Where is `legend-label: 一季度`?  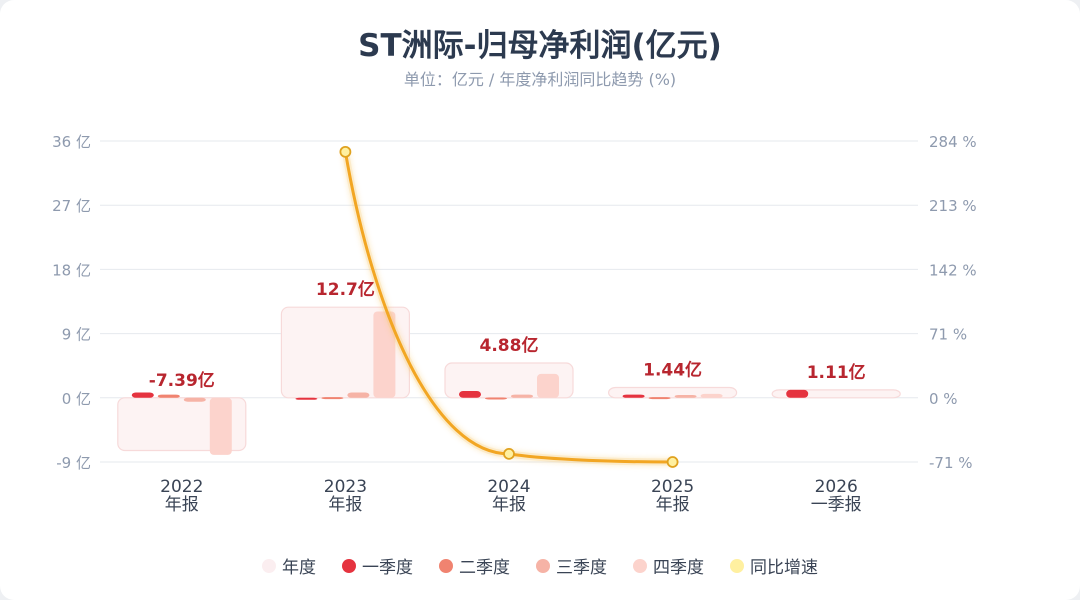
legend-label: 一季度 is located at coordinates (387, 568).